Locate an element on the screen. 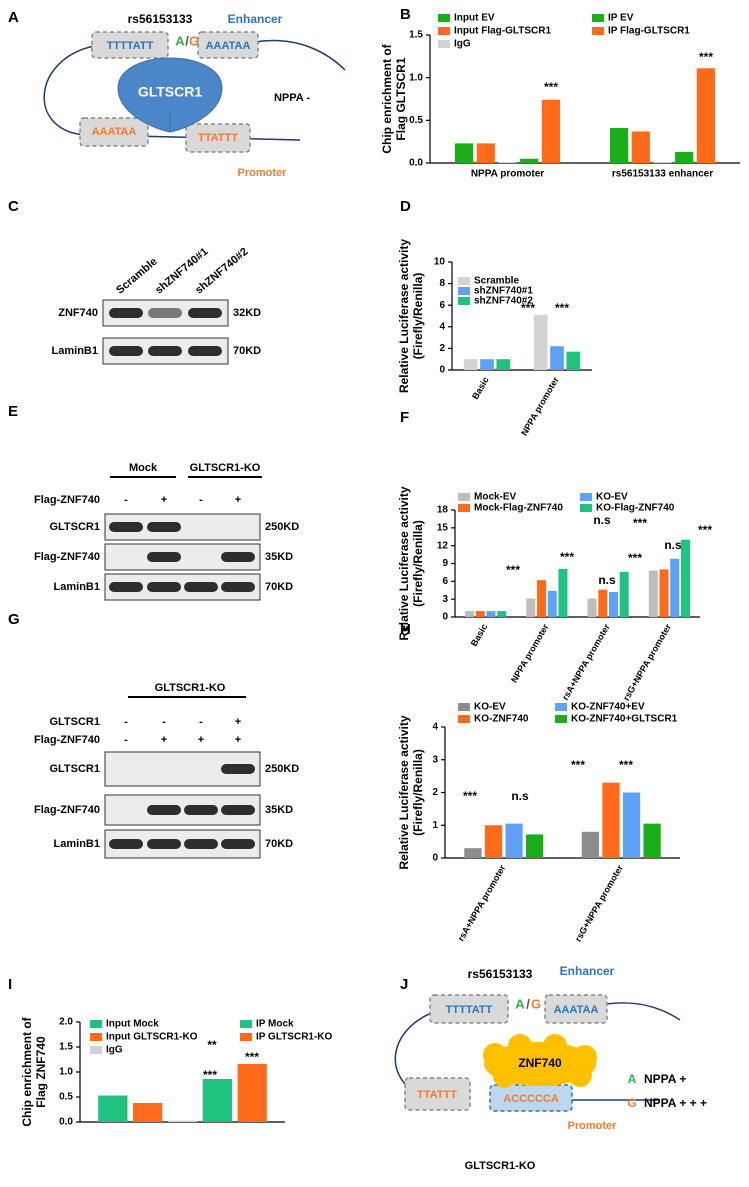 This screenshot has height=1187, width=749. y-tick-label: 6 is located at coordinates (442, 305).